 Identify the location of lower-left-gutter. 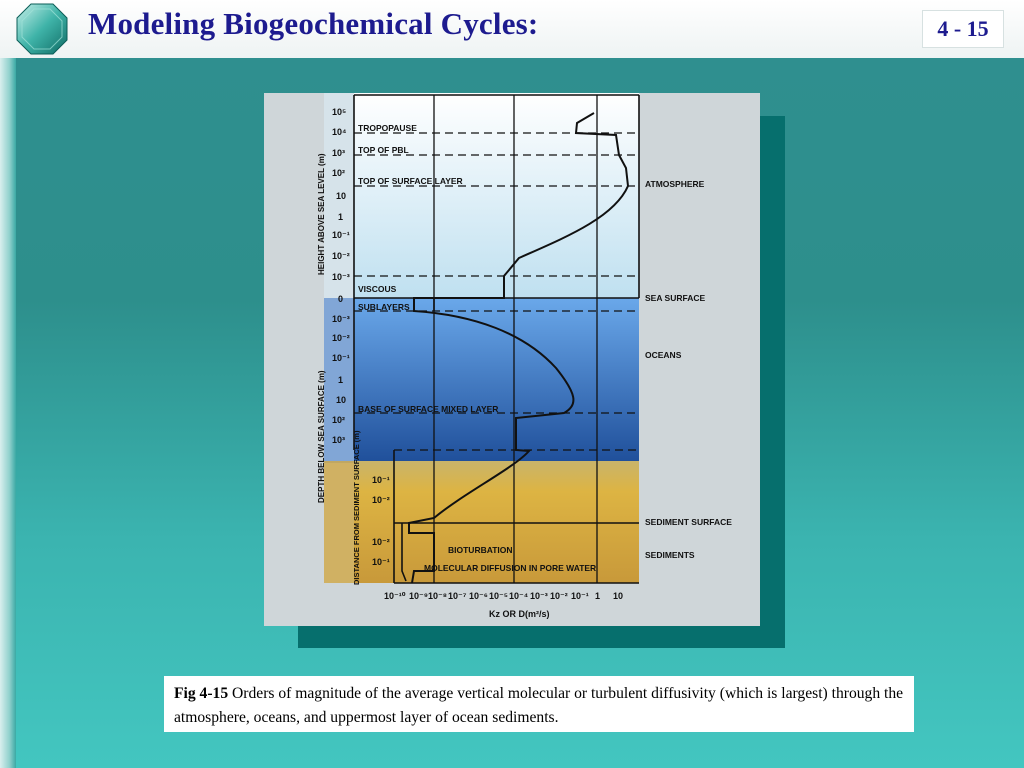
(339, 380).